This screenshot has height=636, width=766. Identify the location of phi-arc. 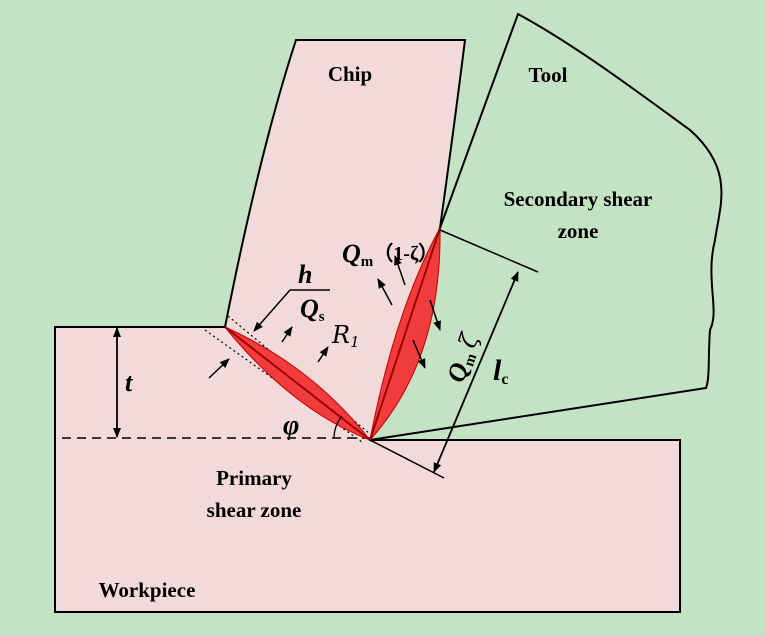
(338, 427).